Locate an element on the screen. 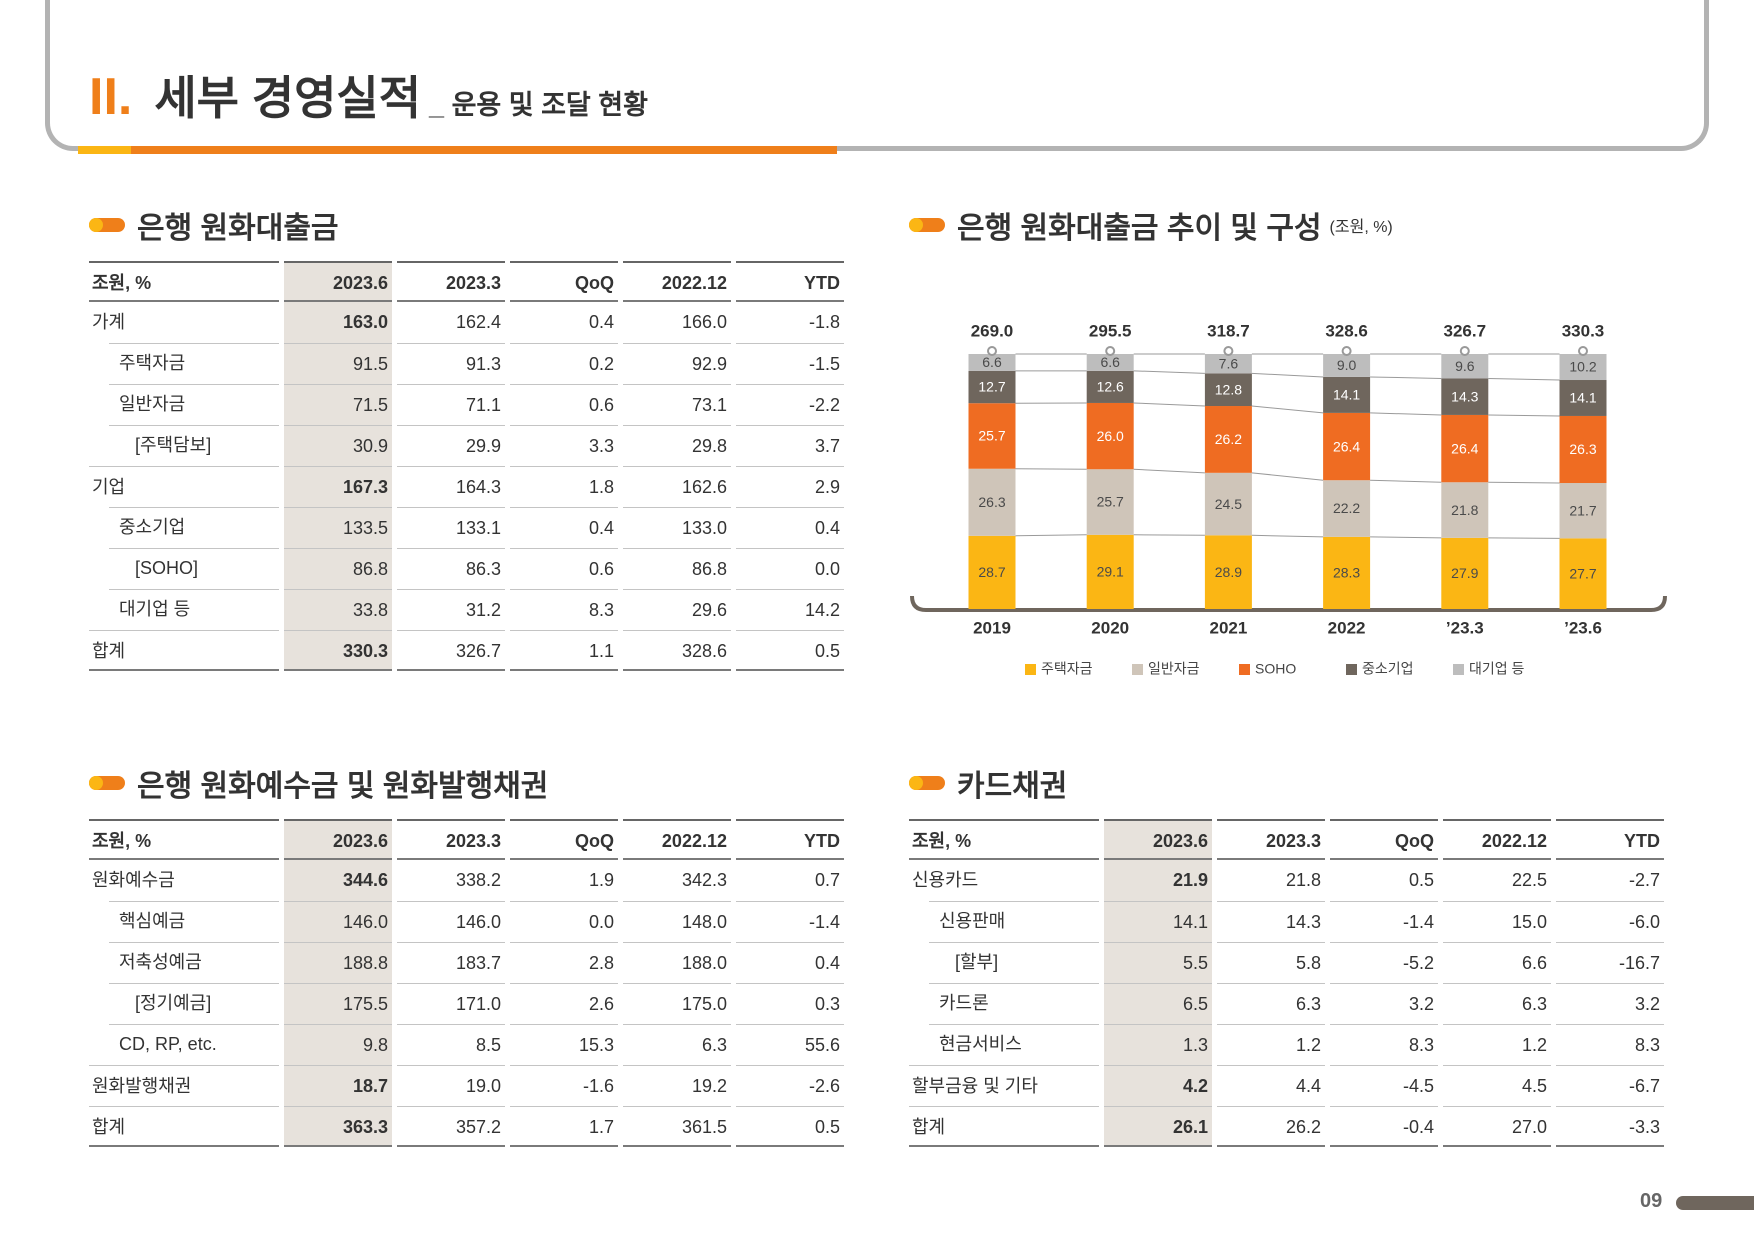 This screenshot has width=1754, height=1241. column-header: 2022.12 is located at coordinates (1497, 839).